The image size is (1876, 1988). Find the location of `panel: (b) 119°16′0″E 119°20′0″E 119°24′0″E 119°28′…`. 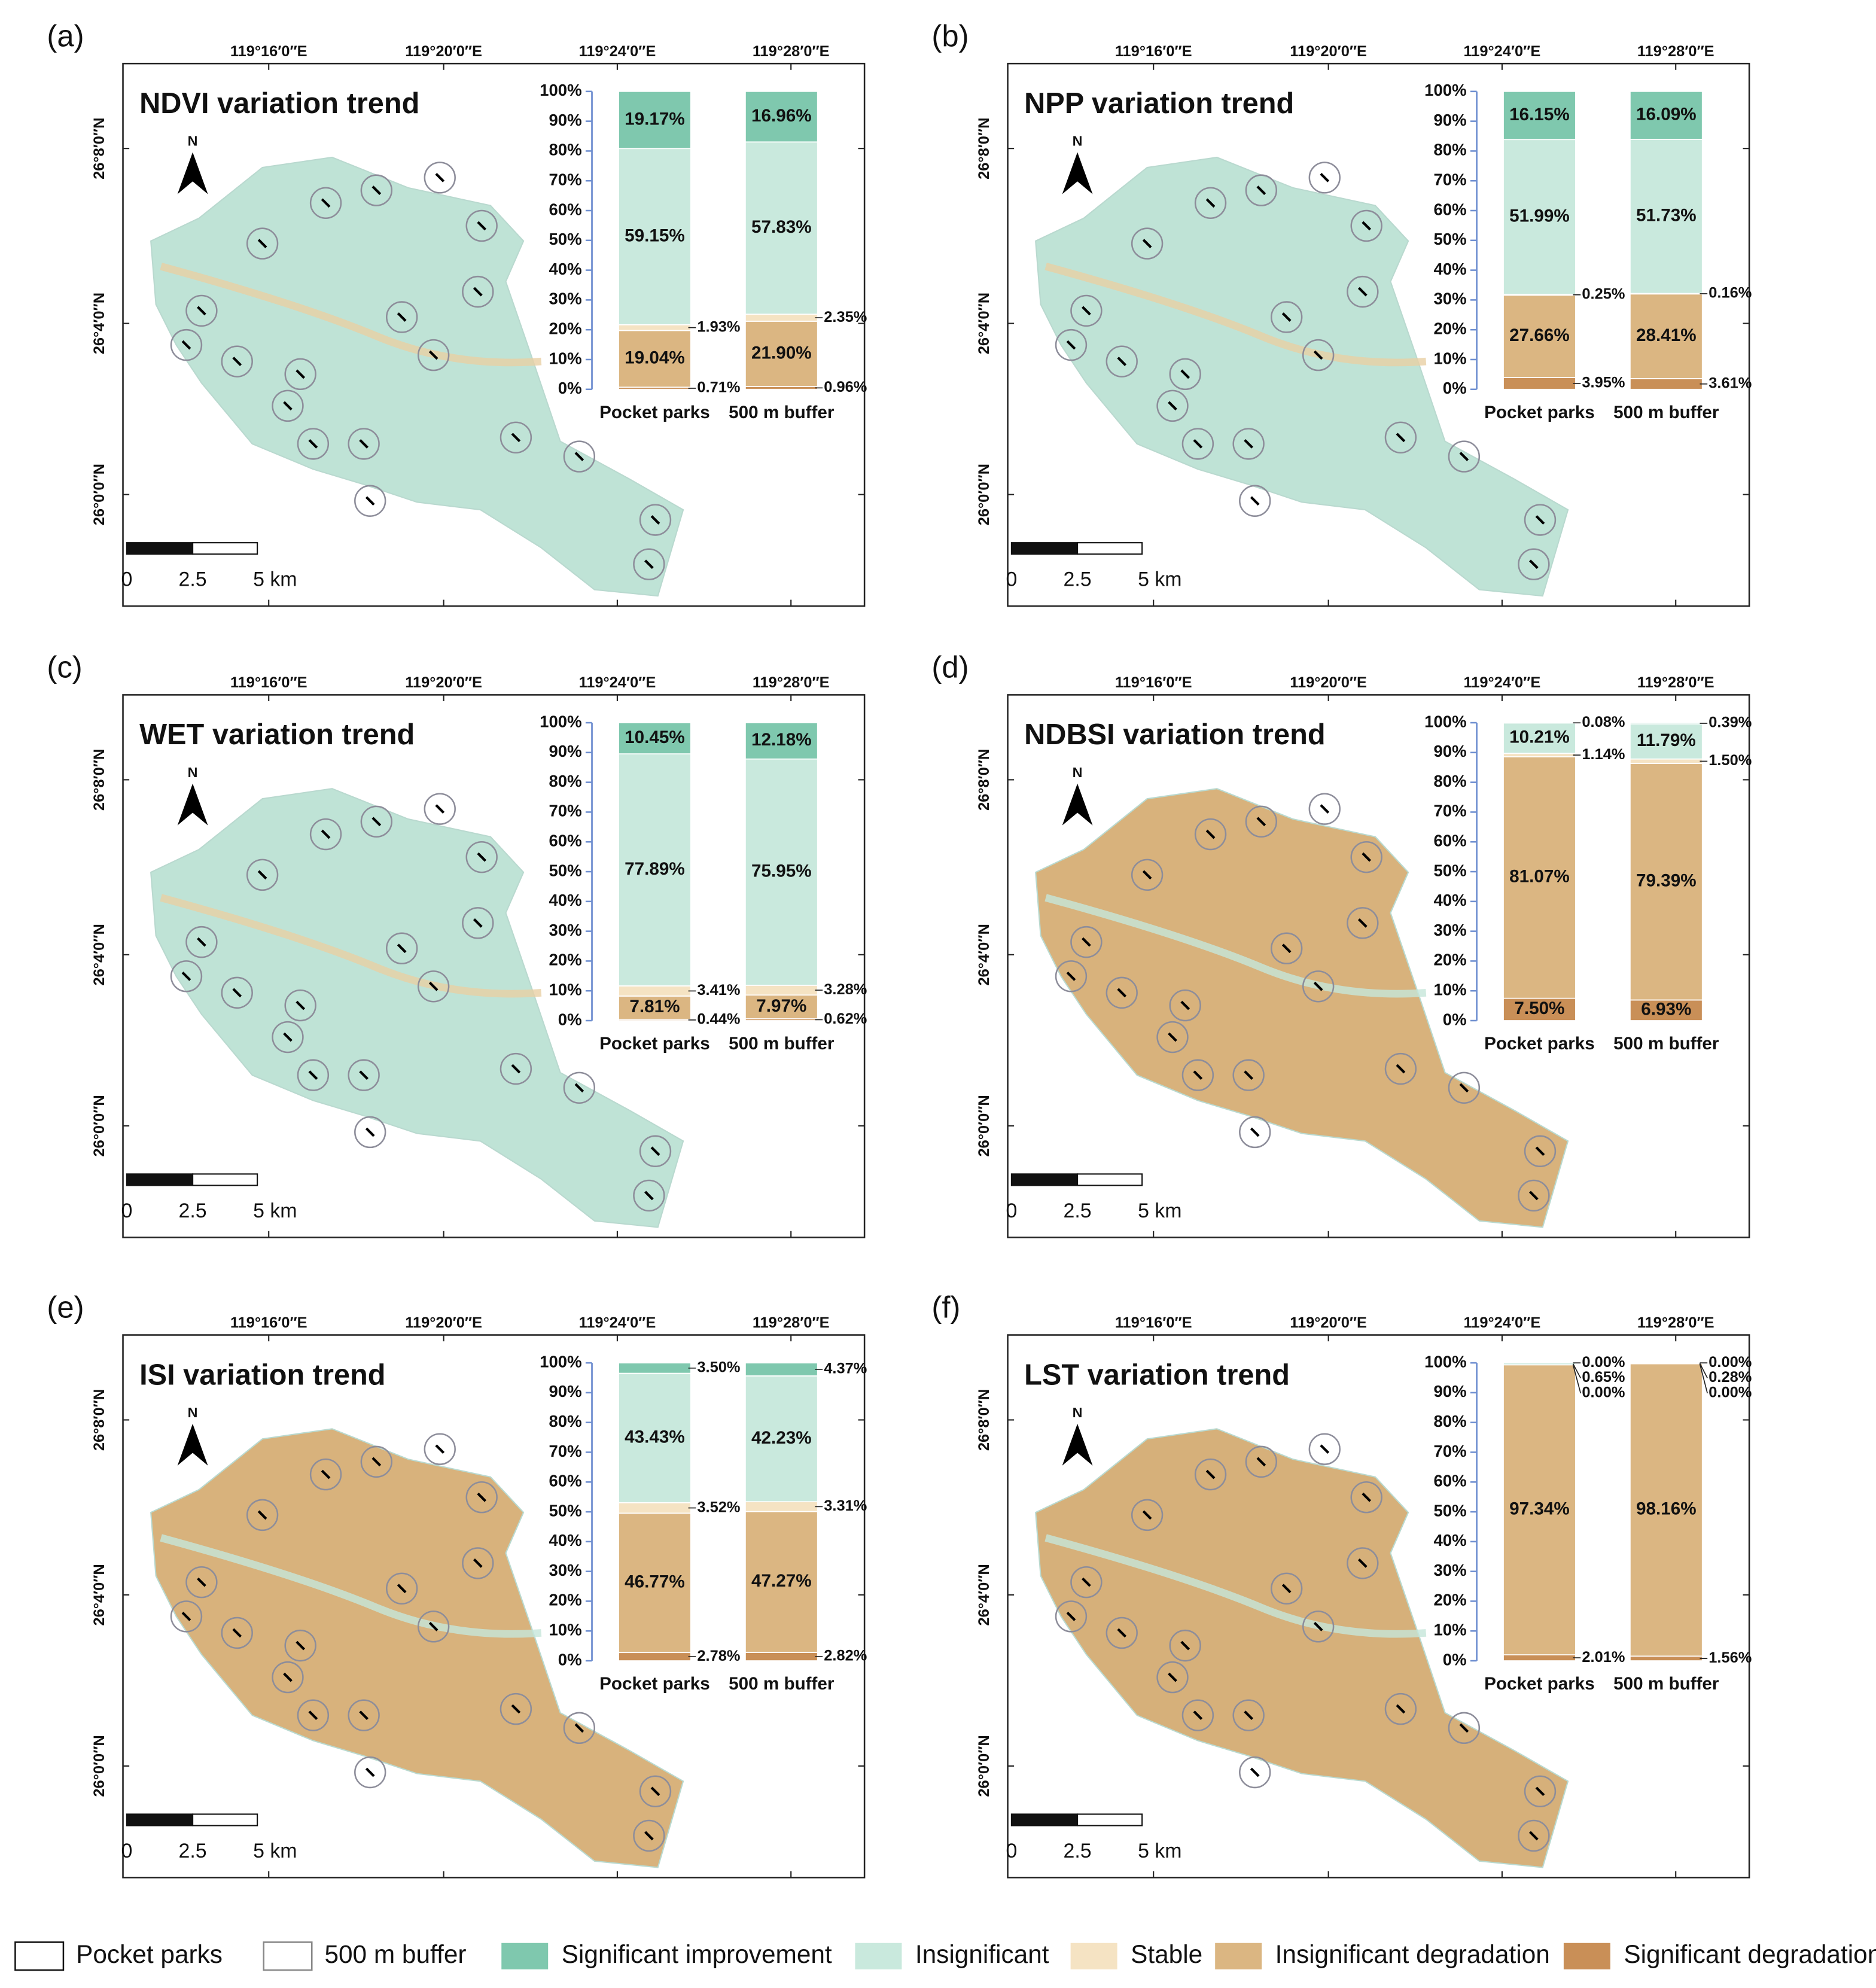

panel: (b) 119°16′0″E 119°20′0″E 119°24′0″E 119°28′… is located at coordinates (1341, 313).